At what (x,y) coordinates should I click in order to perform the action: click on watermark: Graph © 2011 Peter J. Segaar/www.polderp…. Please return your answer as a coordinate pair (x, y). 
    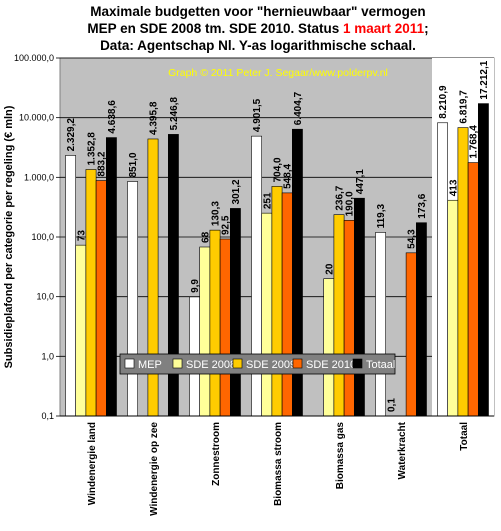
    Looking at the image, I should click on (278, 73).